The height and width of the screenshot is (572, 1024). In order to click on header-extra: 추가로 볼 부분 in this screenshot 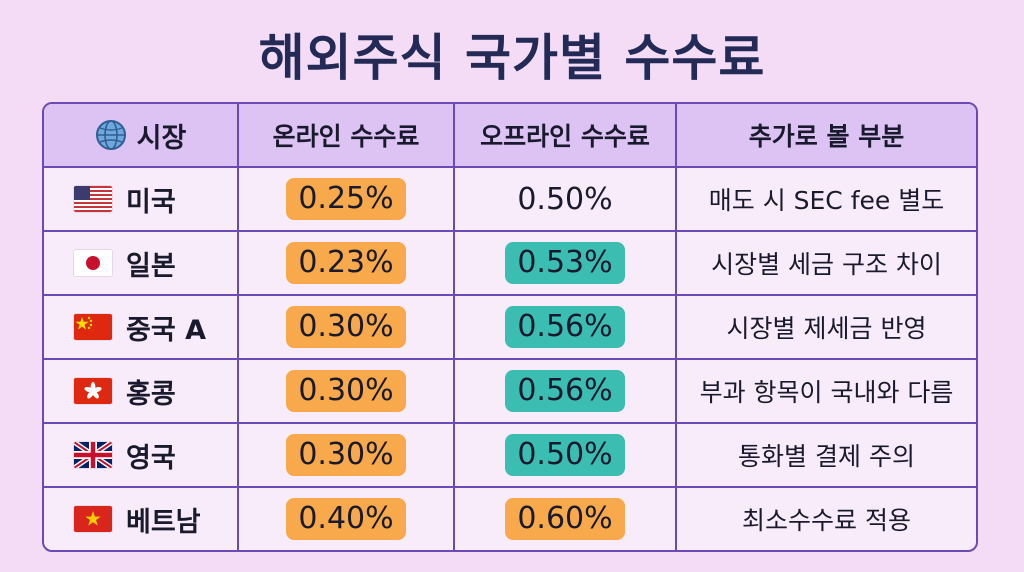, I will do `click(825, 135)`.